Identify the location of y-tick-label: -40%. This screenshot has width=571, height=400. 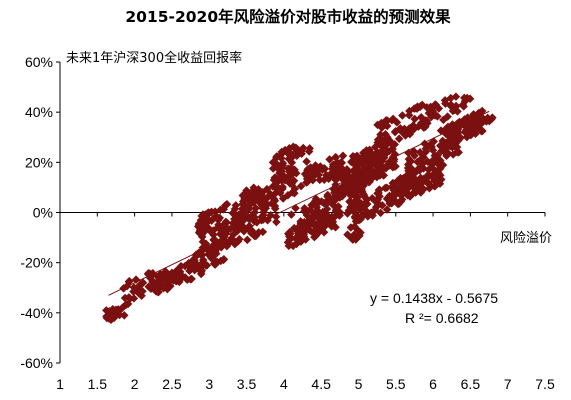
(36, 313).